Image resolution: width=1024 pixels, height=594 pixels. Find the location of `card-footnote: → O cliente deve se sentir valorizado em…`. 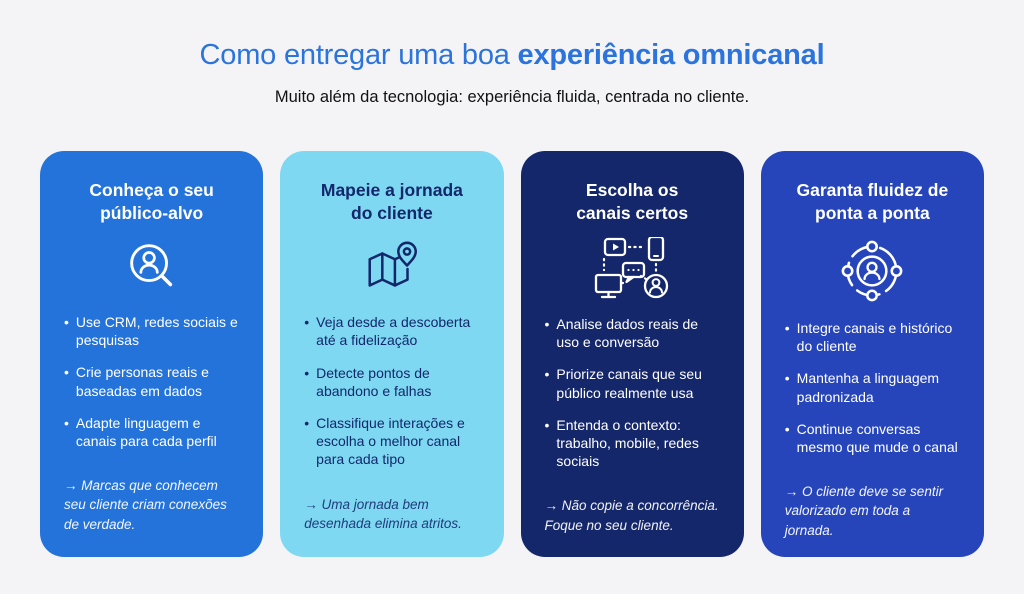

card-footnote: → O cliente deve se sentir valorizado em… is located at coordinates (864, 511).